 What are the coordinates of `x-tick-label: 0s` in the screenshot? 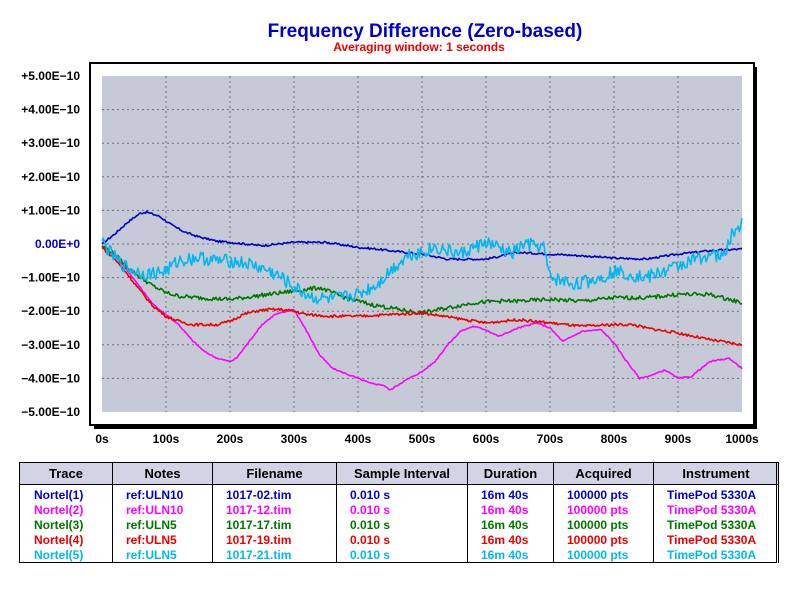 It's located at (102, 439).